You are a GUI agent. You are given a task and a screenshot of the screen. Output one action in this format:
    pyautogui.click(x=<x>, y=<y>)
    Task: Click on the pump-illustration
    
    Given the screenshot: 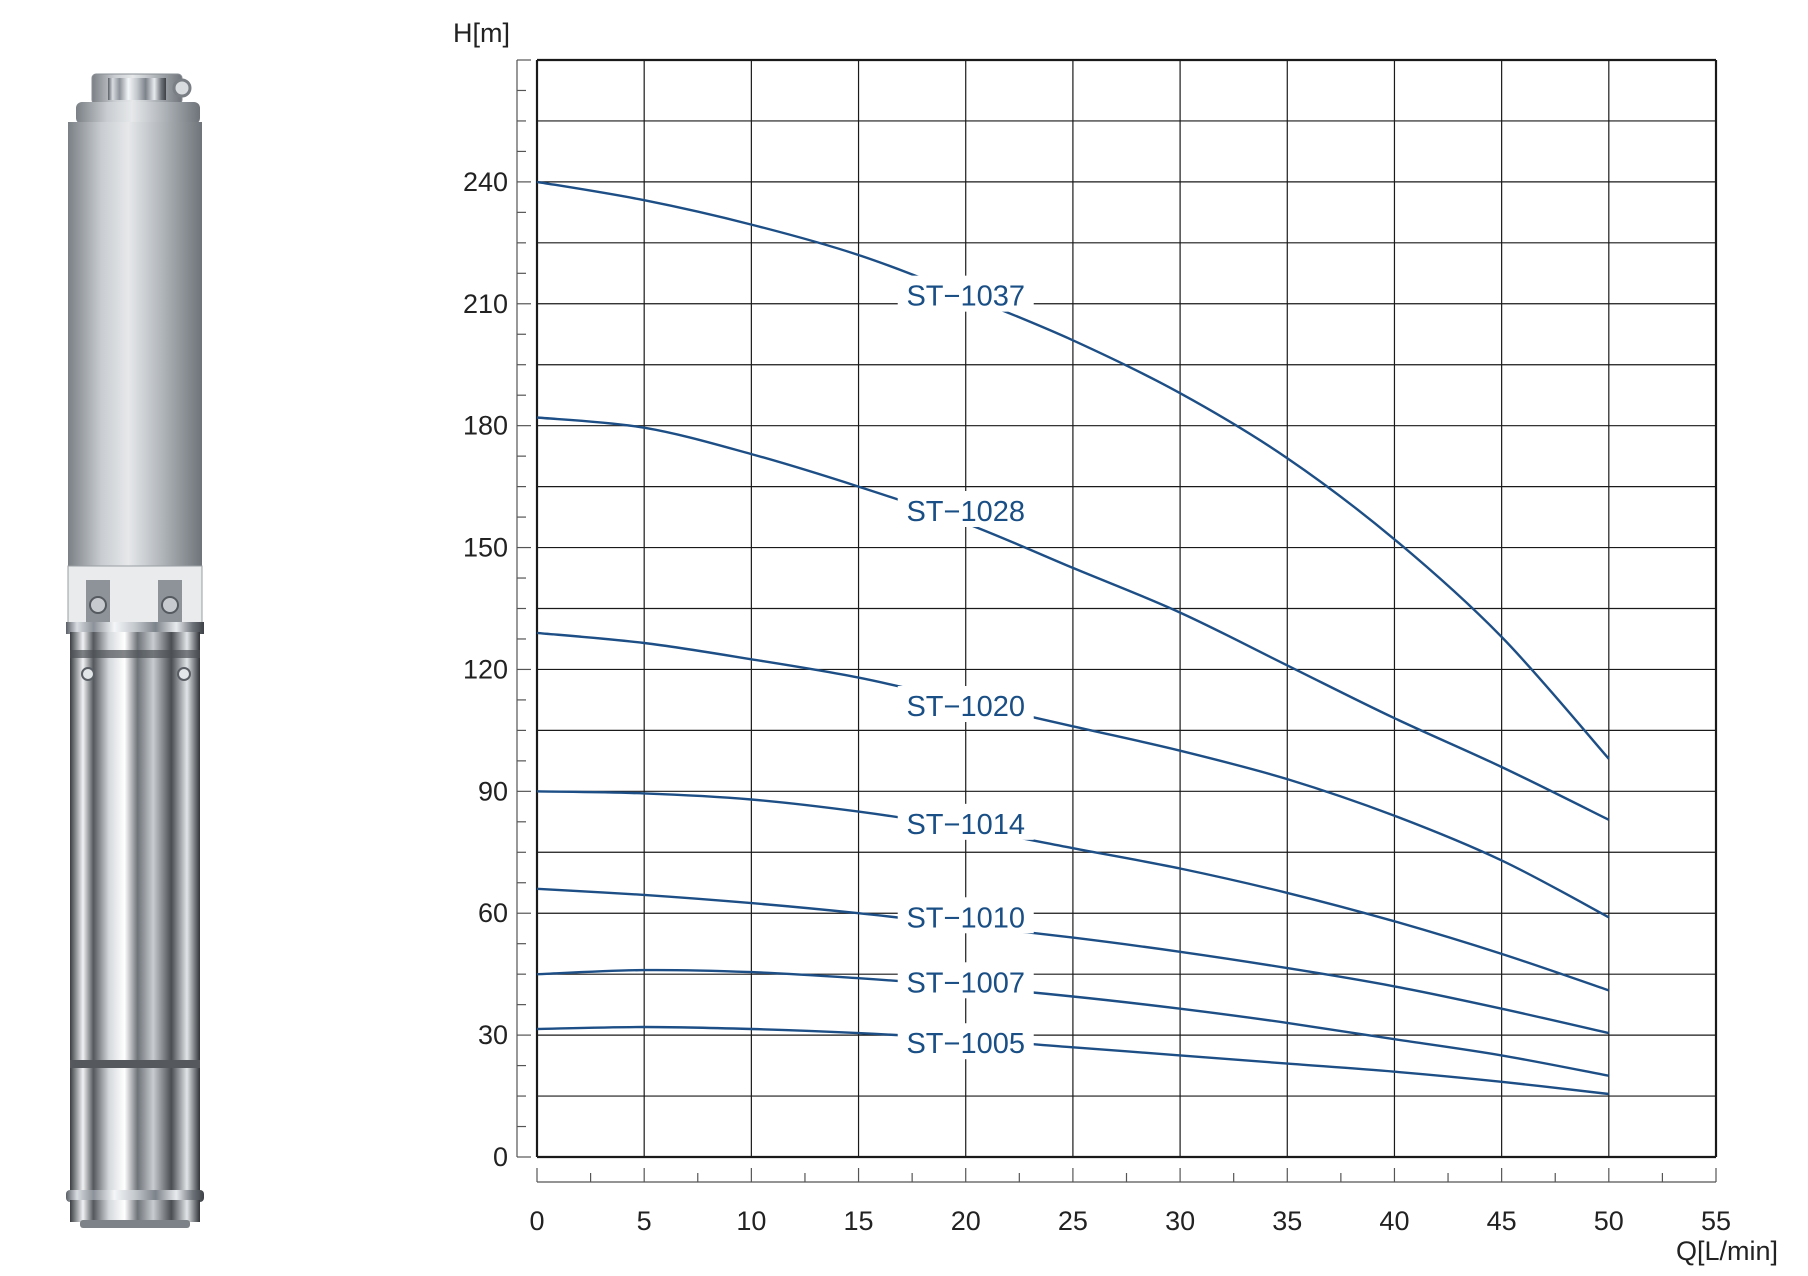 What is the action you would take?
    pyautogui.click(x=135, y=650)
    